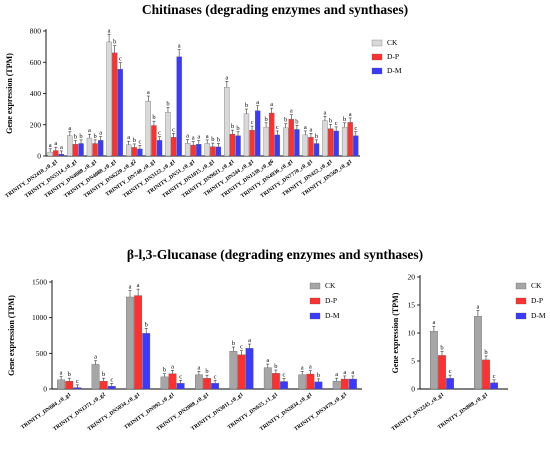  What do you see at coordinates (36, 124) in the screenshot?
I see `y-tick-label: 200` at bounding box center [36, 124].